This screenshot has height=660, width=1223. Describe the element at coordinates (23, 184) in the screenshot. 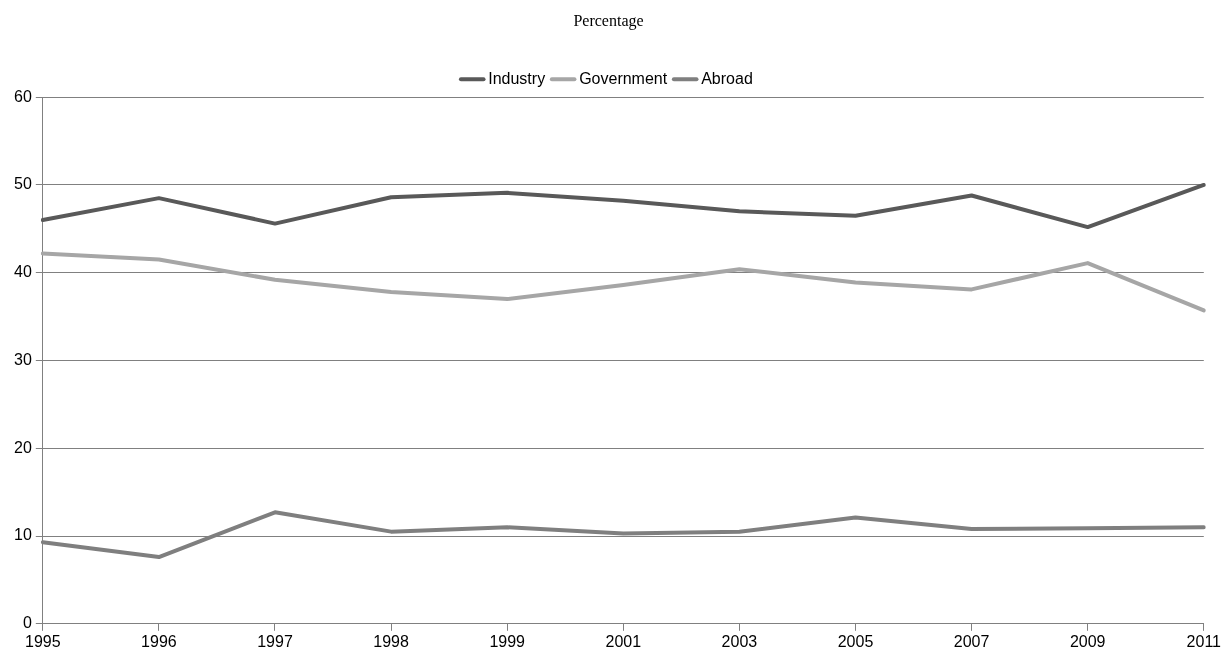

I see `y-tick-label: 50` at that location.